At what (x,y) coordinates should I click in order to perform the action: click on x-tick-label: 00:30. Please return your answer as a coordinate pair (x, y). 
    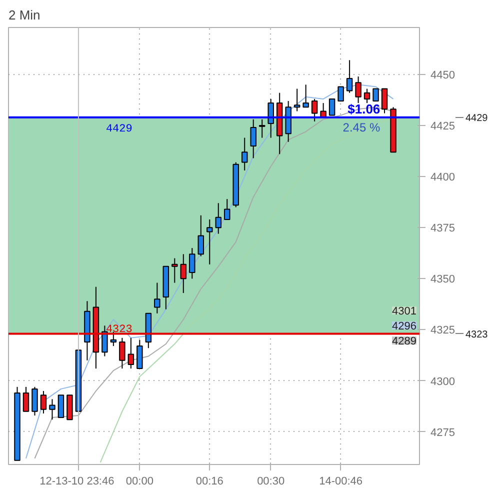
    Looking at the image, I should click on (271, 482).